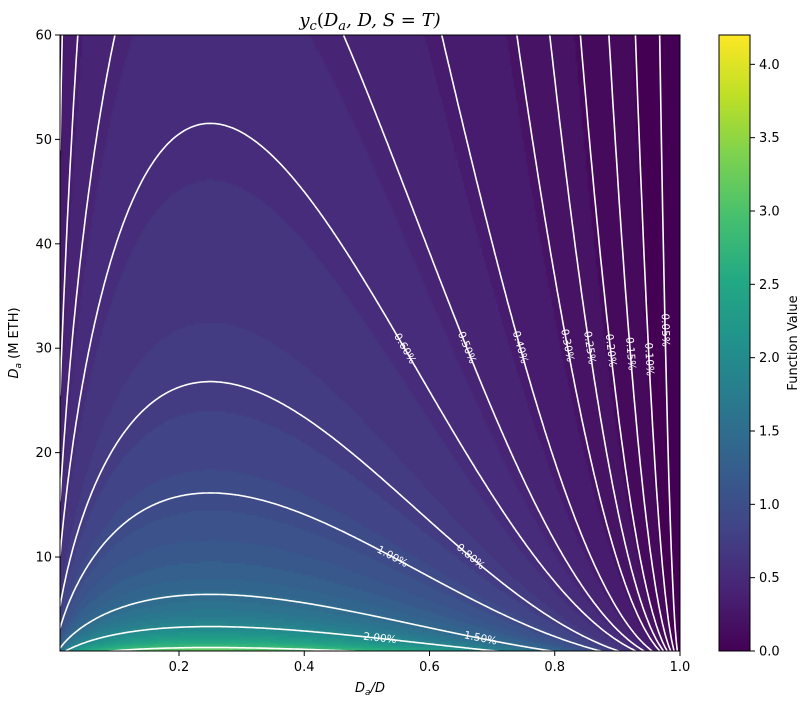  Describe the element at coordinates (15, 342) in the screenshot. I see `y-axis-label: Da (M ETH)` at that location.